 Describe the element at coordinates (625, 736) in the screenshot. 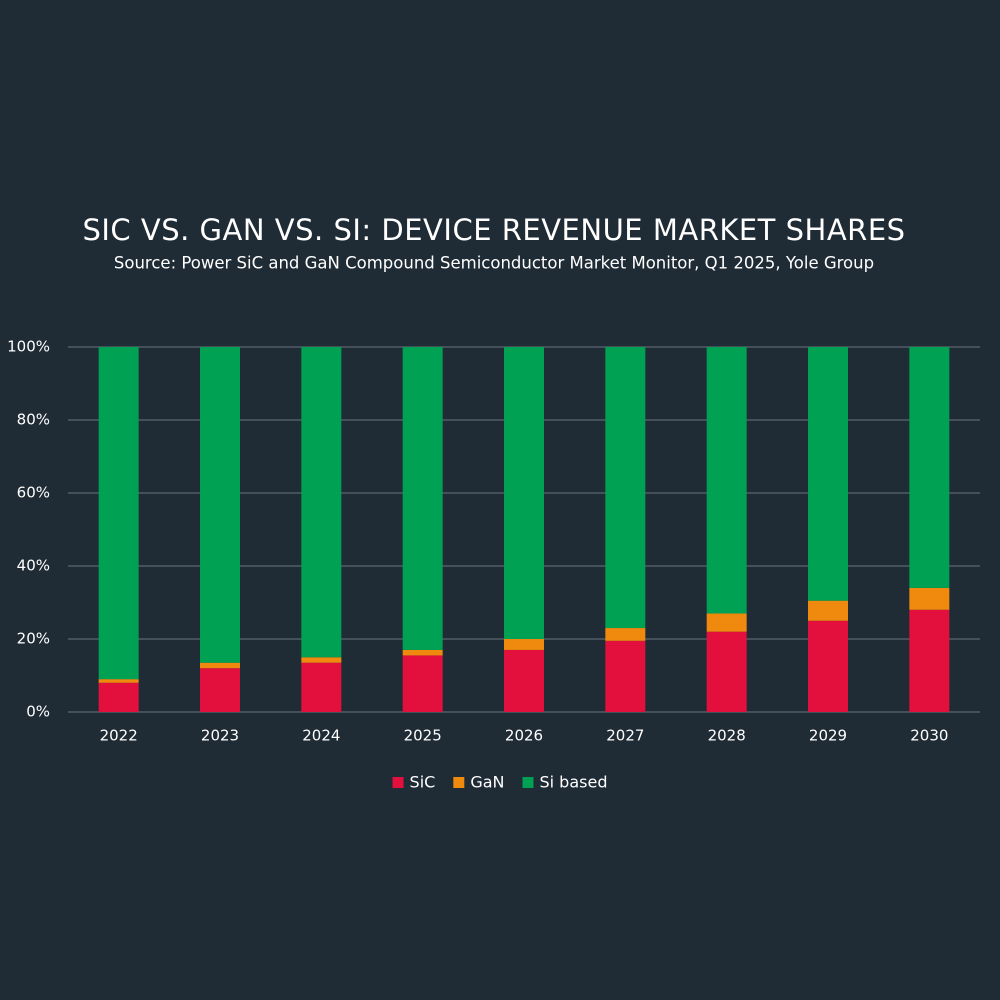

I see `x-tick-label: 2027` at that location.